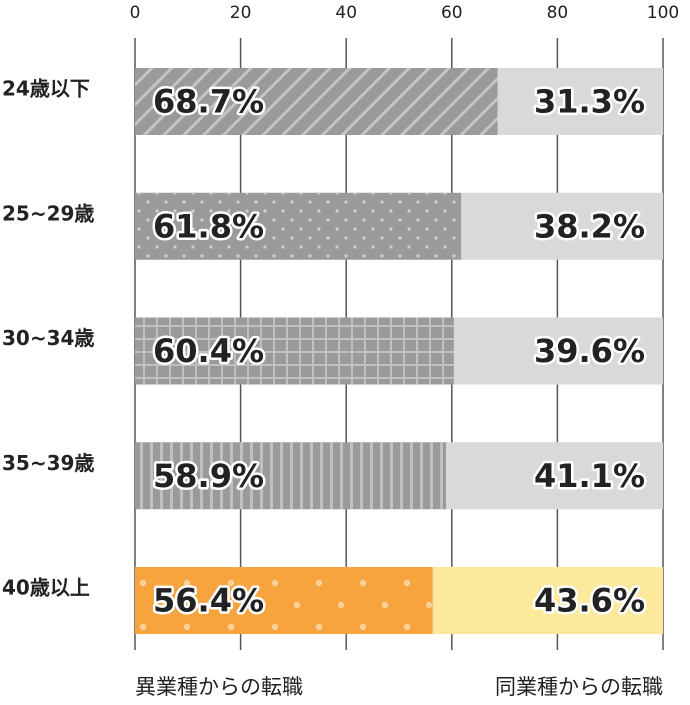 This screenshot has width=690, height=705. I want to click on x-tick-label: 0, so click(135, 13).